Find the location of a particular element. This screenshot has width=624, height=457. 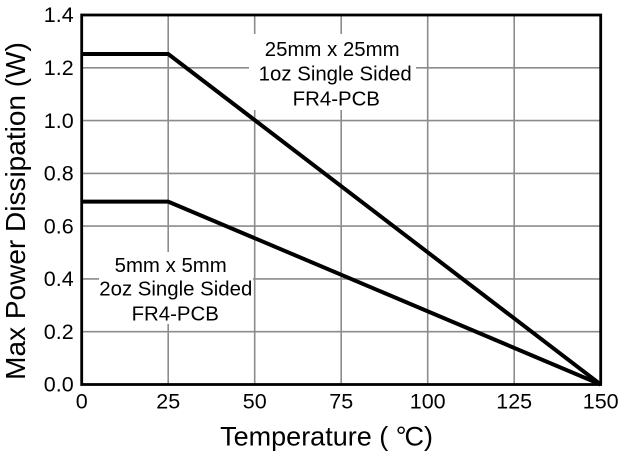

svg-text: 1oz Single Sided is located at coordinates (335, 75).